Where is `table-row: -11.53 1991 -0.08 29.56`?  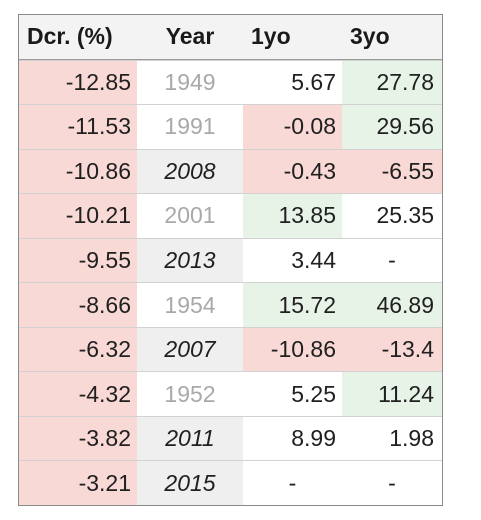 table-row: -11.53 1991 -0.08 29.56 is located at coordinates (230, 126).